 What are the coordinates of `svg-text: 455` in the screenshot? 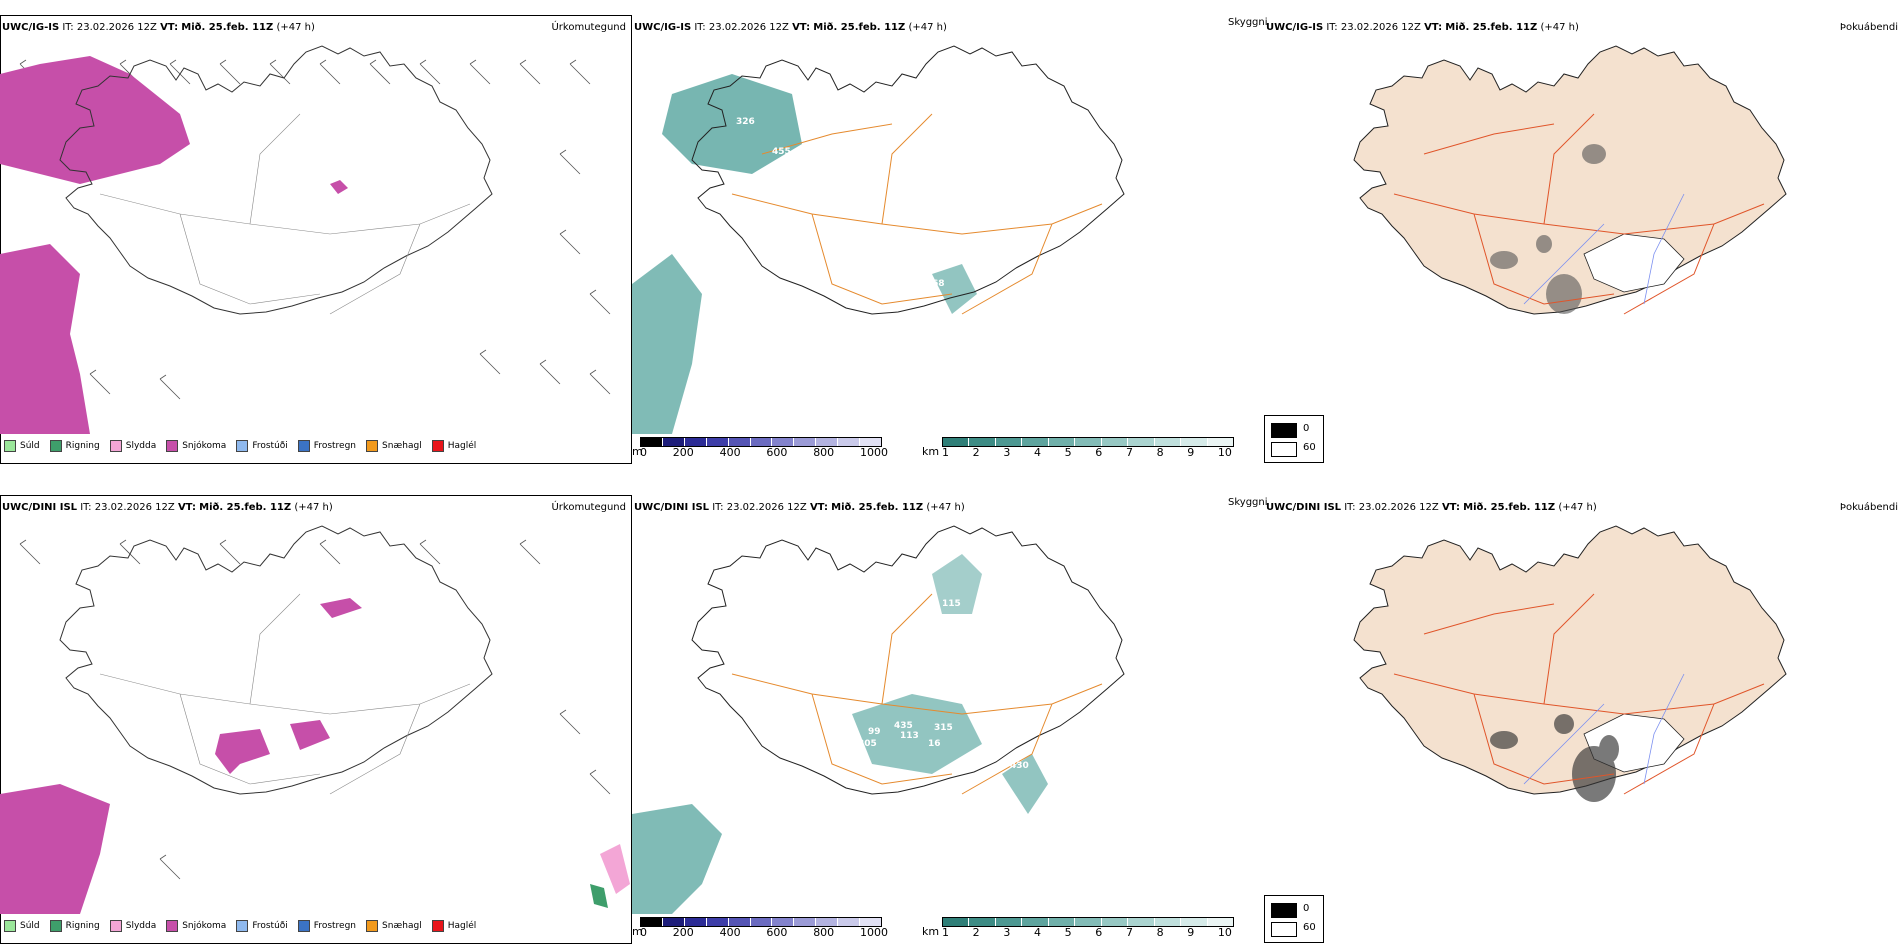 It's located at (781, 152).